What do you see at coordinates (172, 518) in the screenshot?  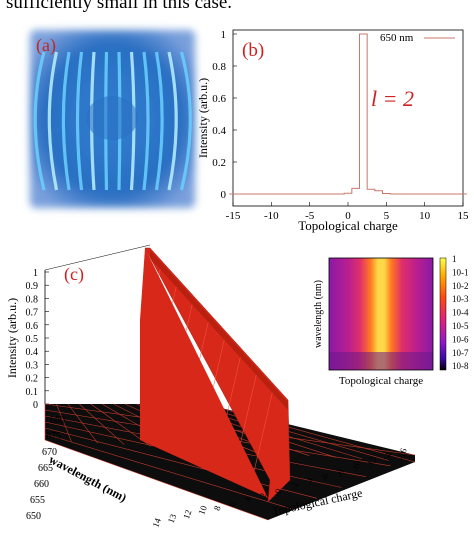 I see `charge-tick-label: 13` at bounding box center [172, 518].